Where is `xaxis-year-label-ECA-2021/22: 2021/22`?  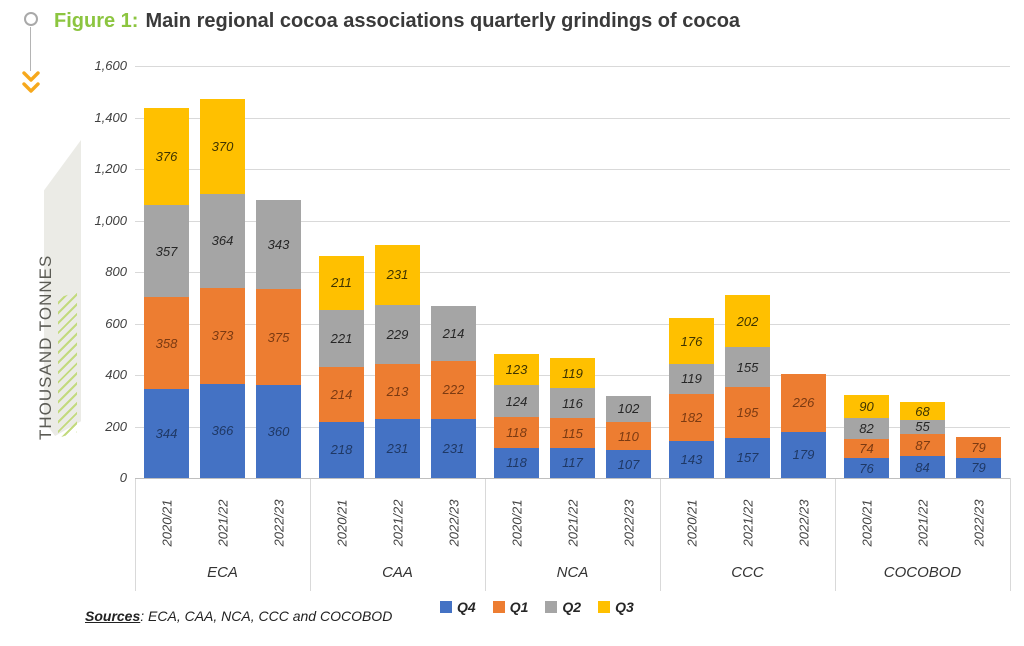
xaxis-year-label-ECA-2021/22: 2021/22 is located at coordinates (222, 523).